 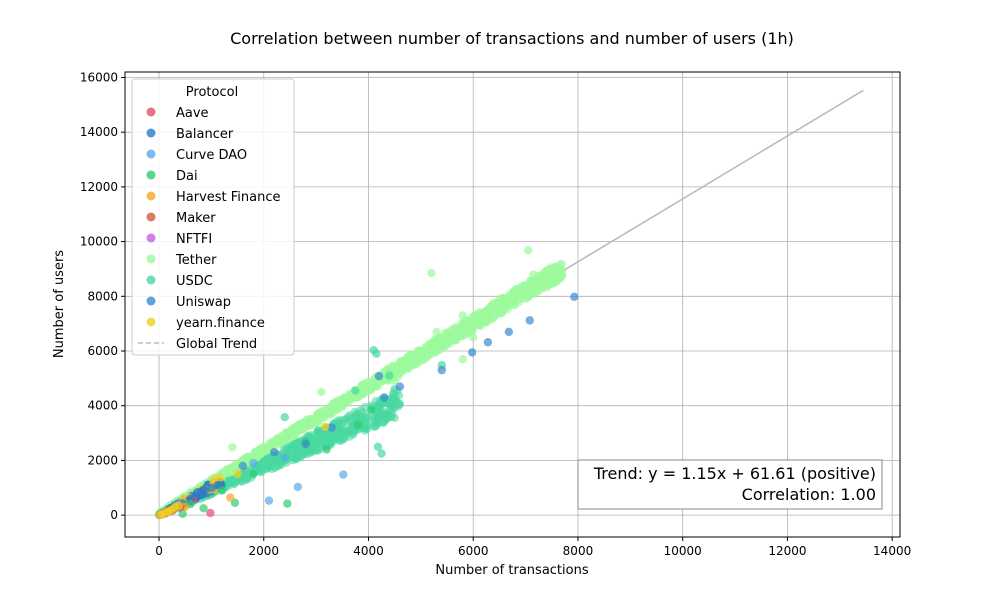 What do you see at coordinates (102, 460) in the screenshot?
I see `y-tick-label: 2000` at bounding box center [102, 460].